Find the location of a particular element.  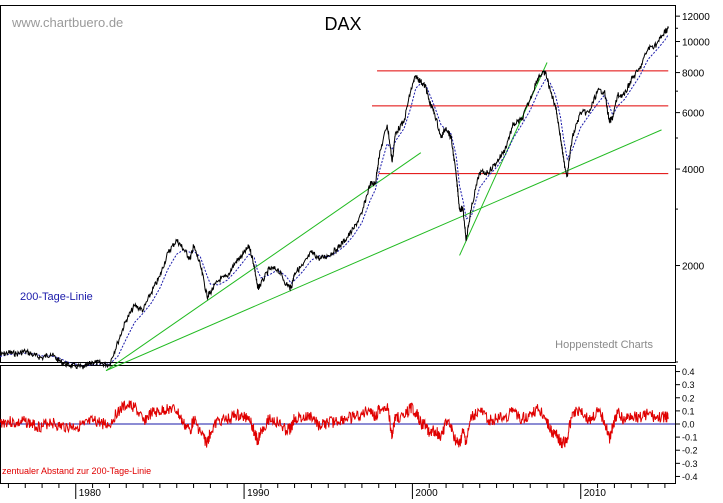

legend-200-tage-linie: 200-Tage-Linie is located at coordinates (56, 297).